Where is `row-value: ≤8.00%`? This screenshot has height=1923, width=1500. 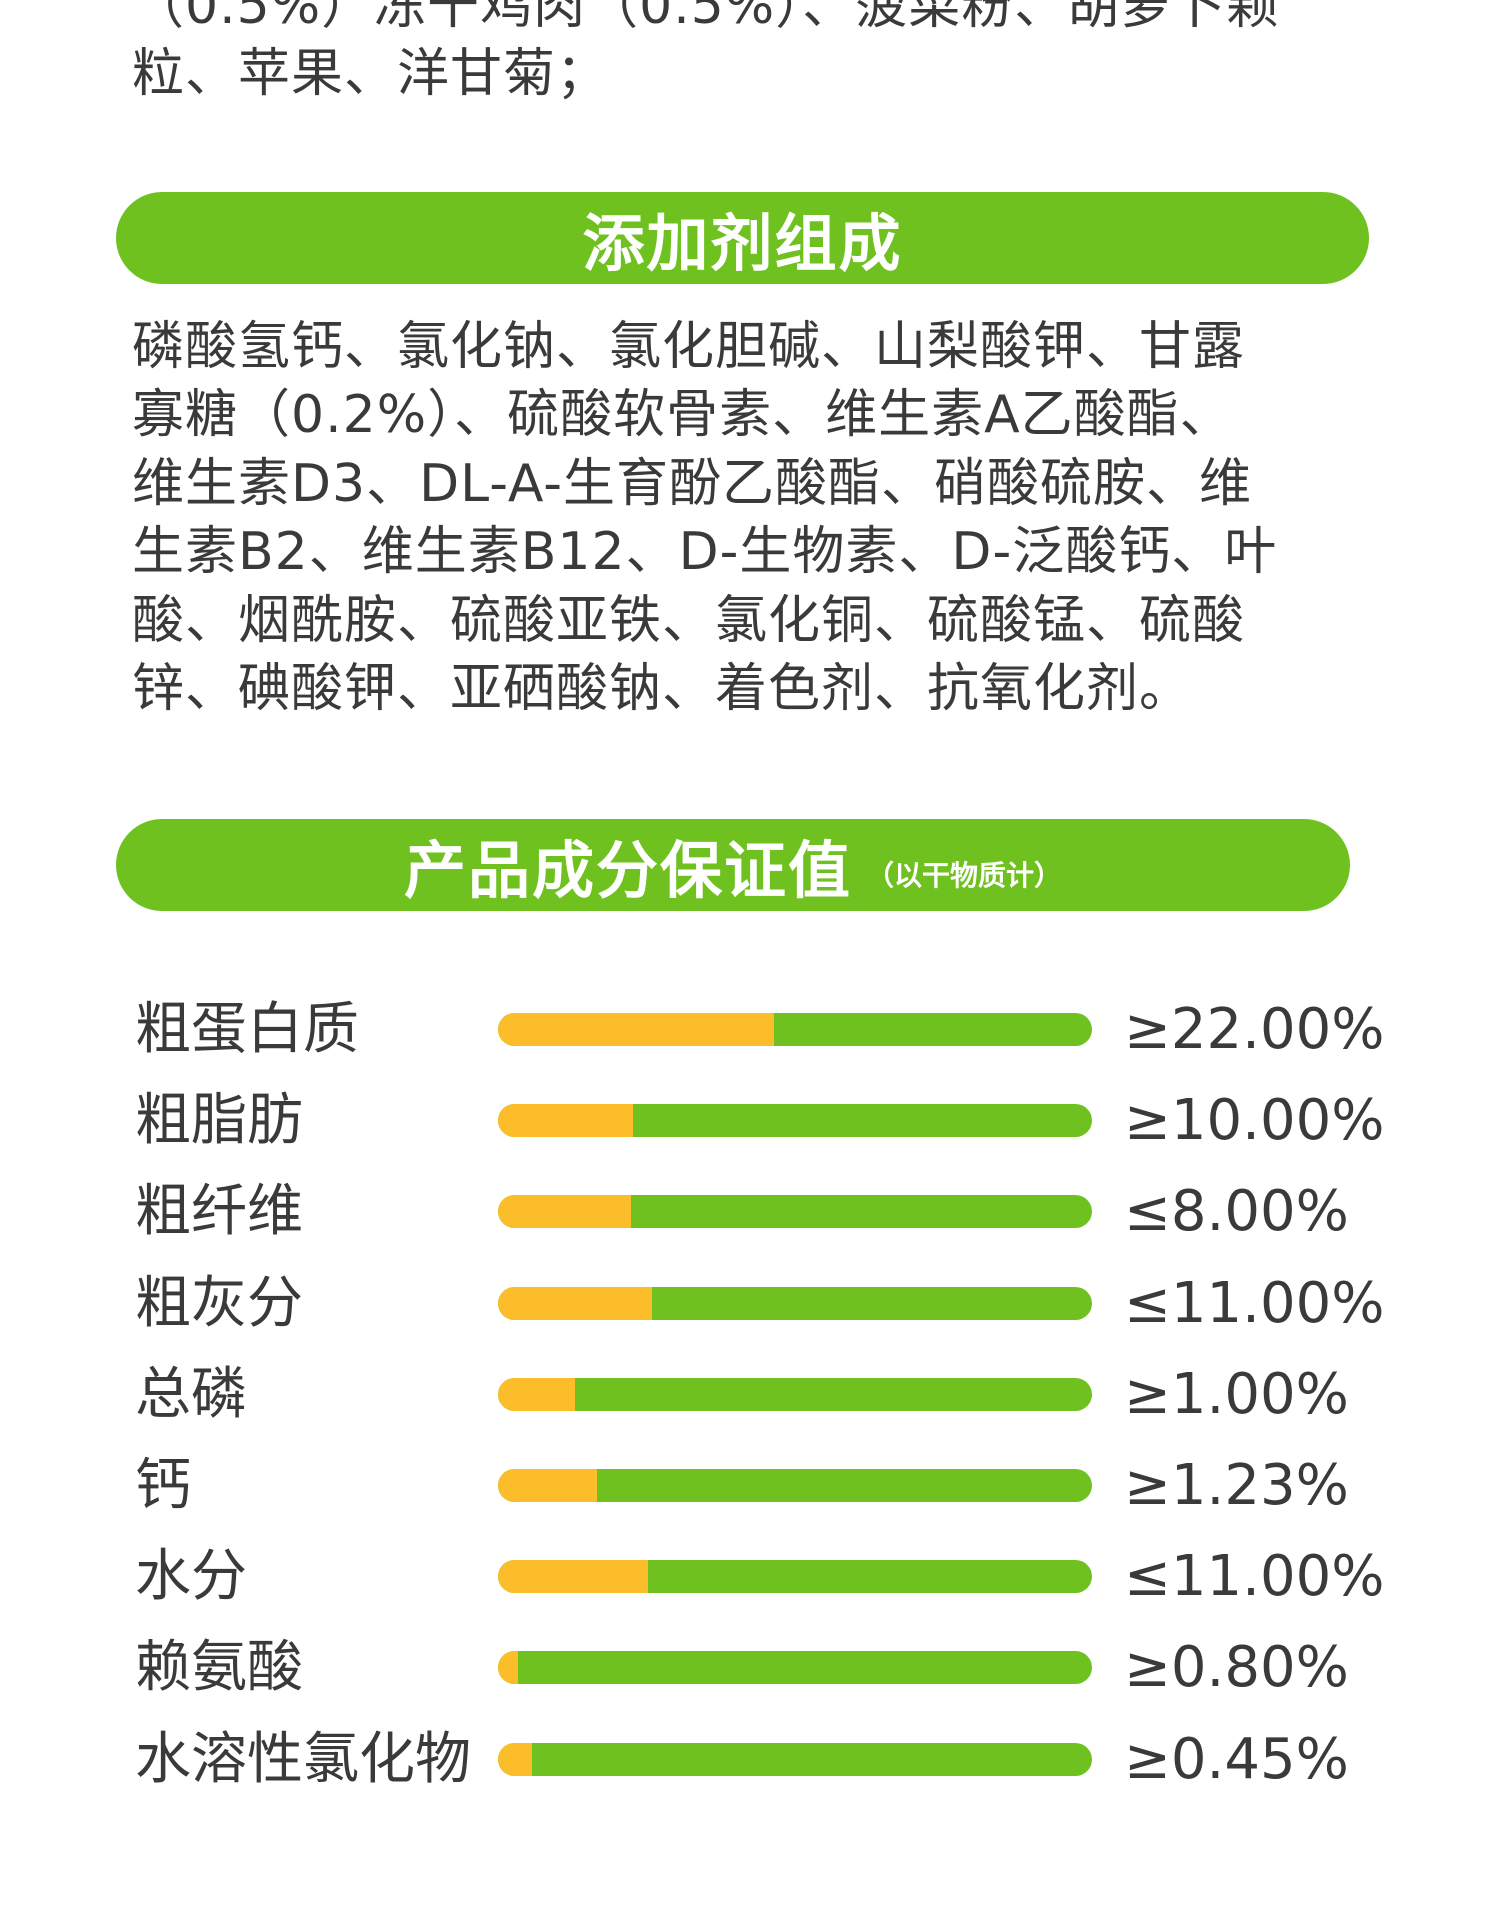
row-value: ≤8.00% is located at coordinates (1236, 1212).